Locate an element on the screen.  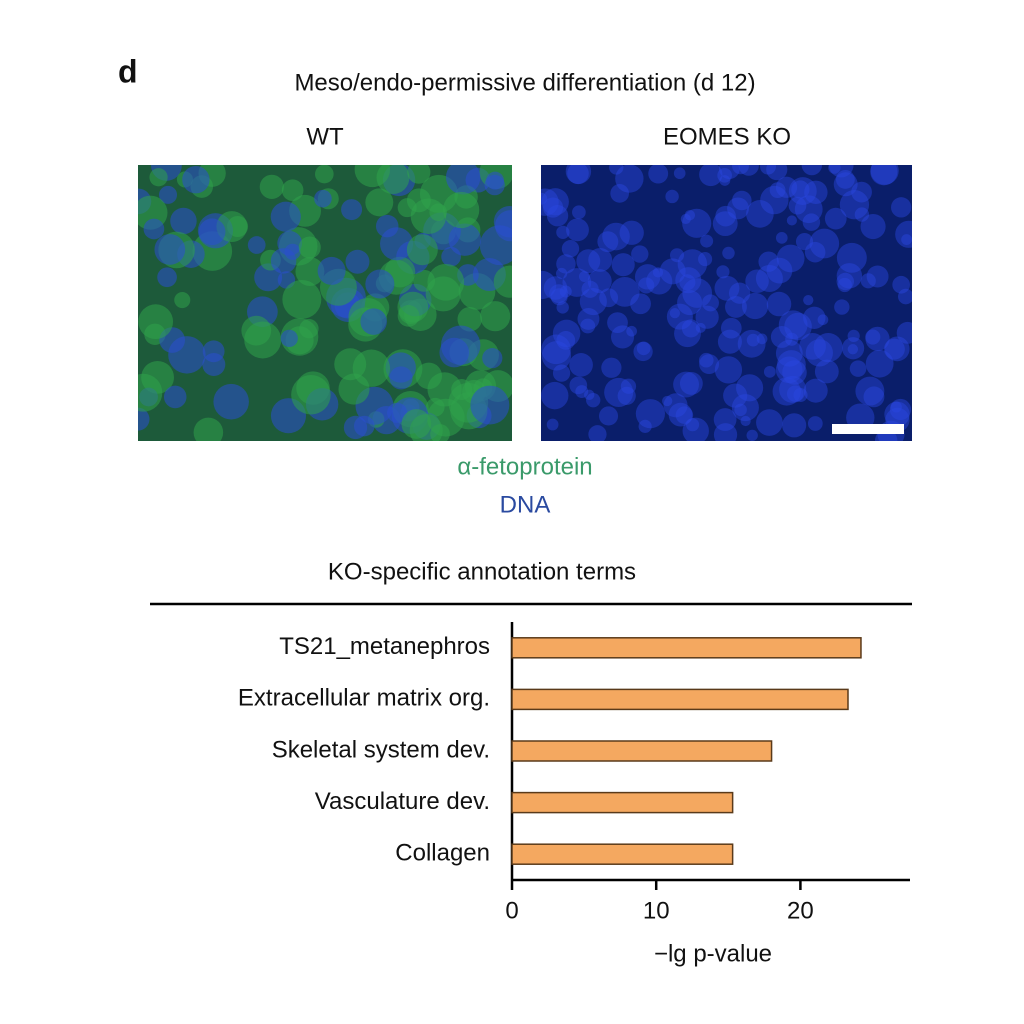
scale-bar is located at coordinates (868, 429).